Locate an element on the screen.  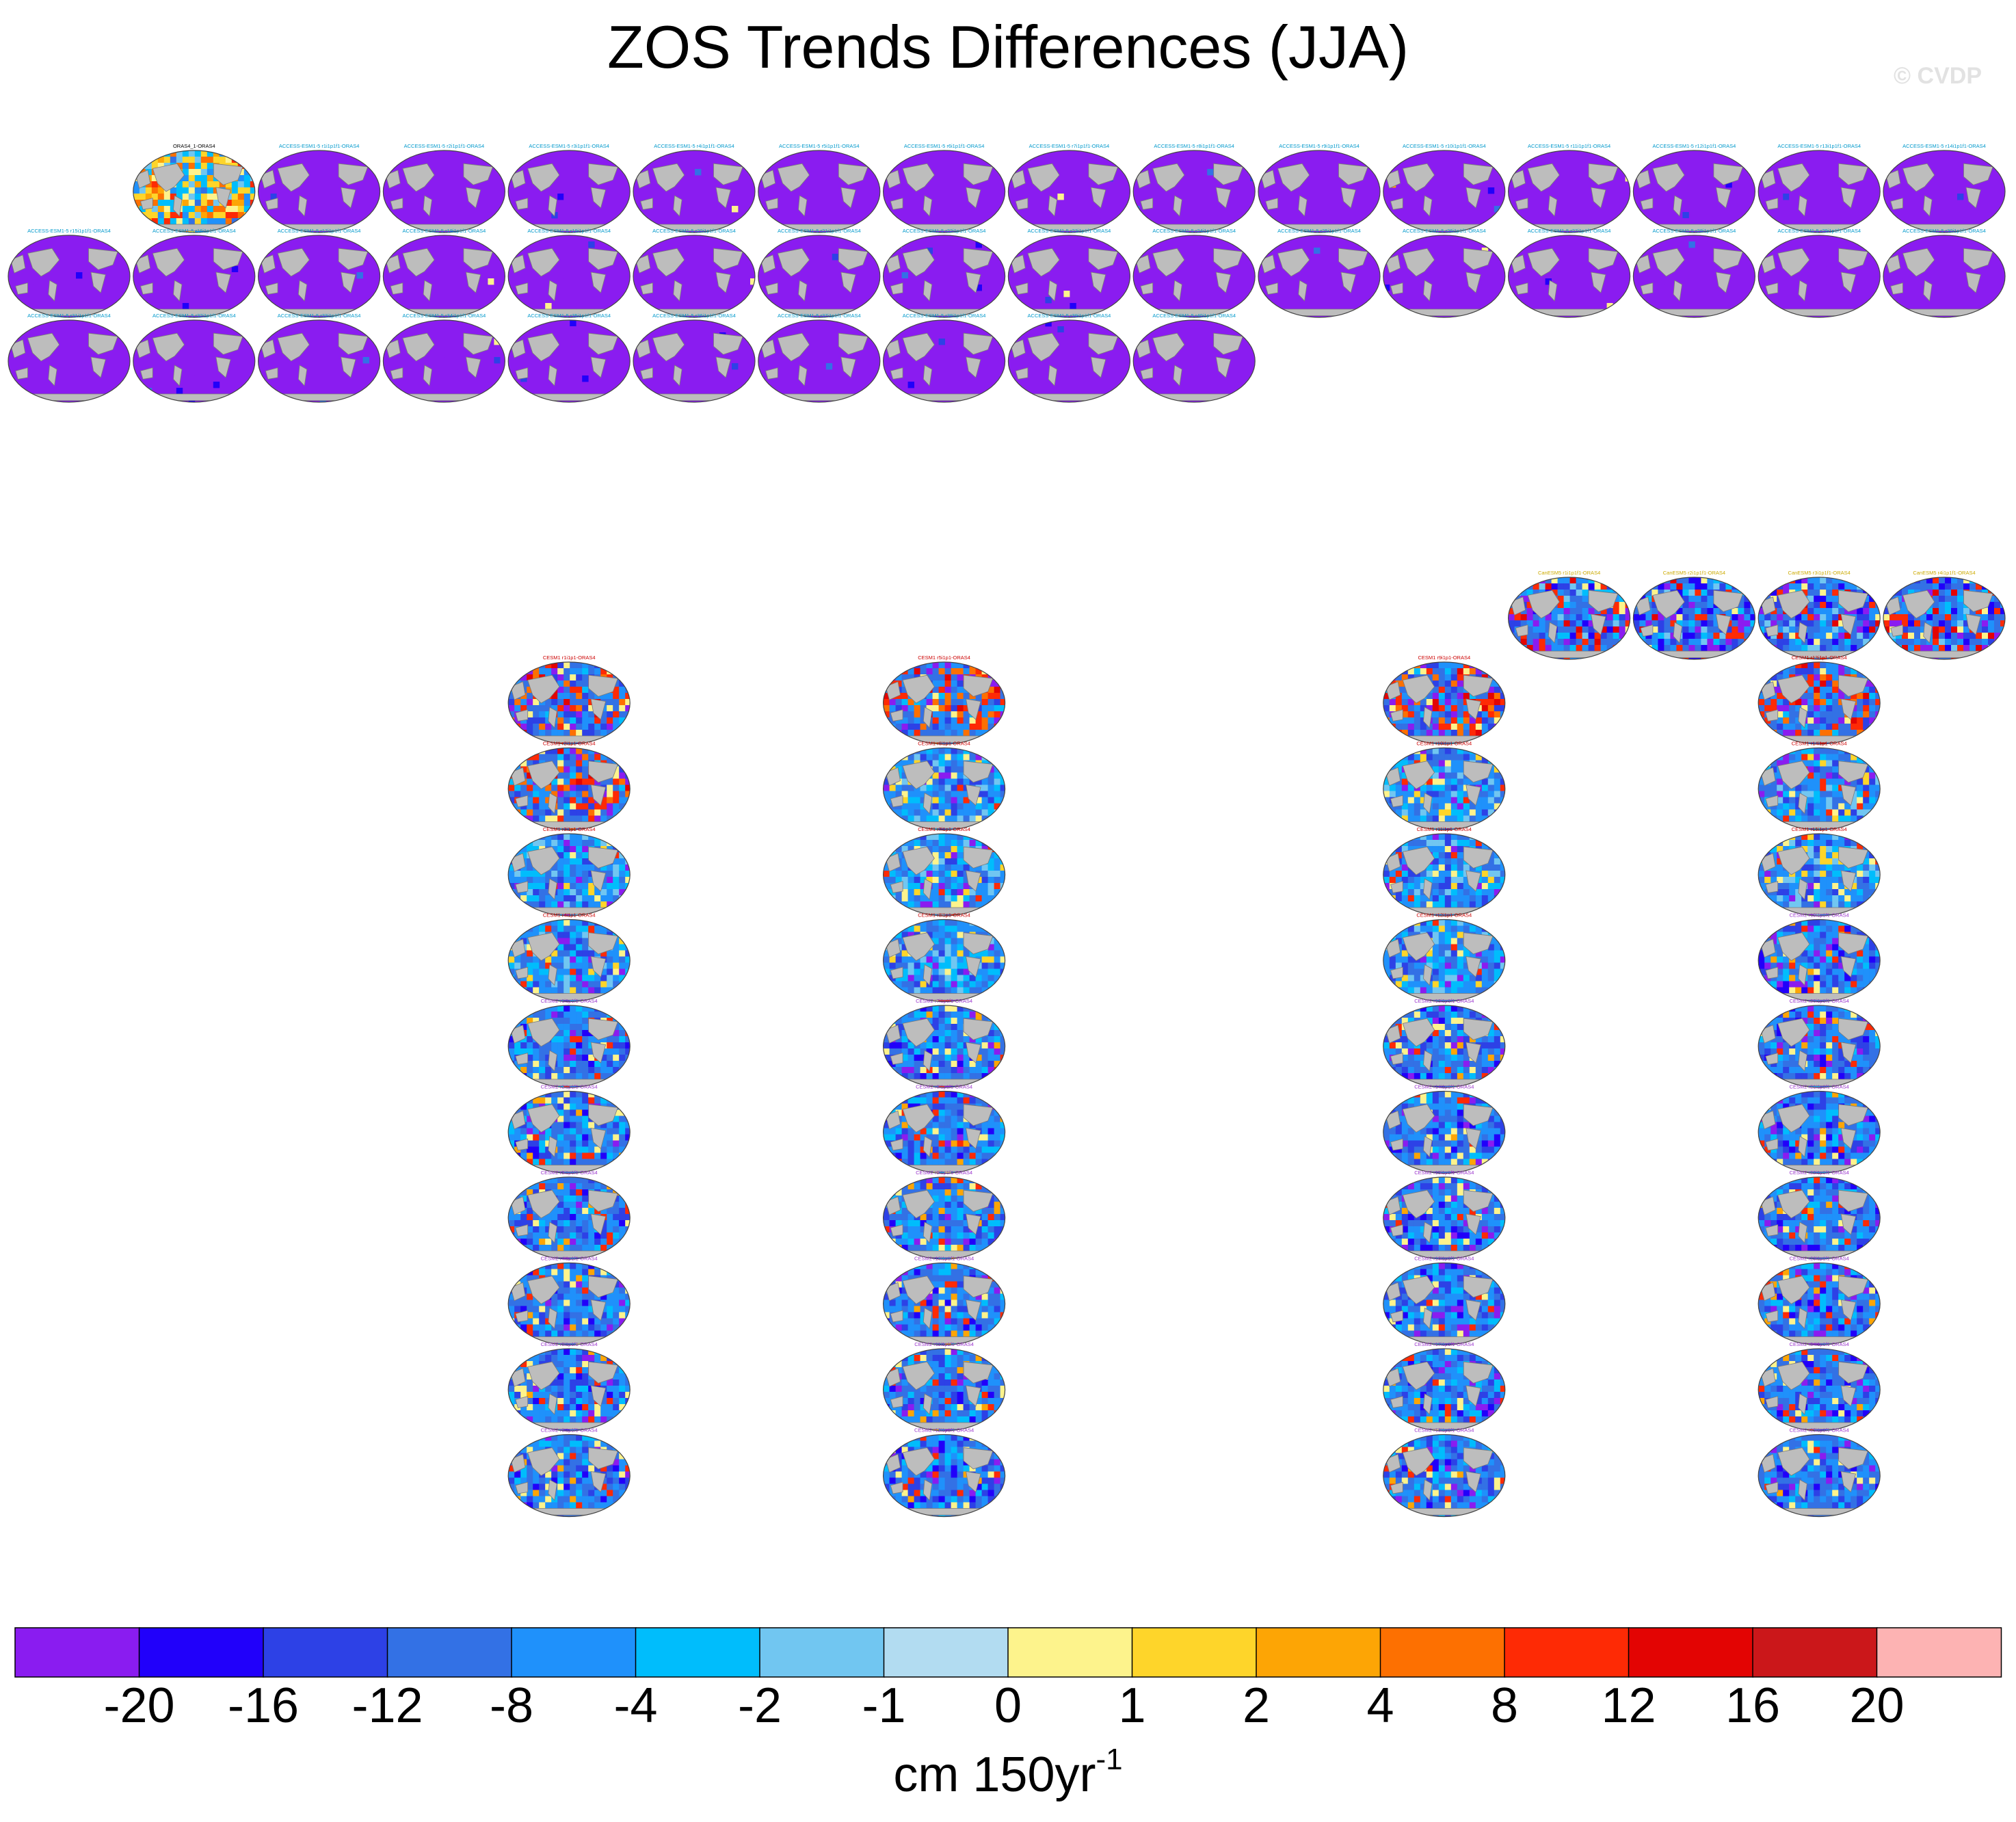
panel-title: ACCESS-ESM1-5 r28i1p1f1-ORAS4 is located at coordinates (1694, 231).